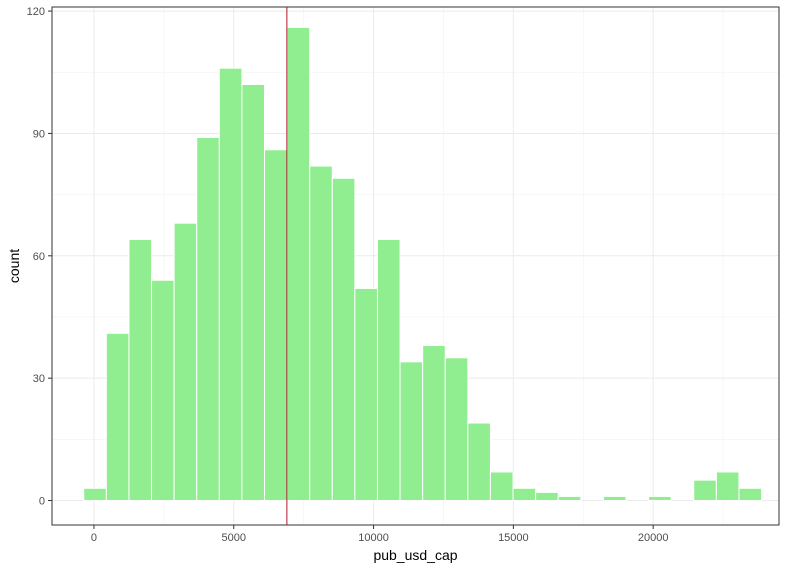 Image resolution: width=786 pixels, height=572 pixels. Describe the element at coordinates (39, 134) in the screenshot. I see `y-tick-label: 90` at that location.